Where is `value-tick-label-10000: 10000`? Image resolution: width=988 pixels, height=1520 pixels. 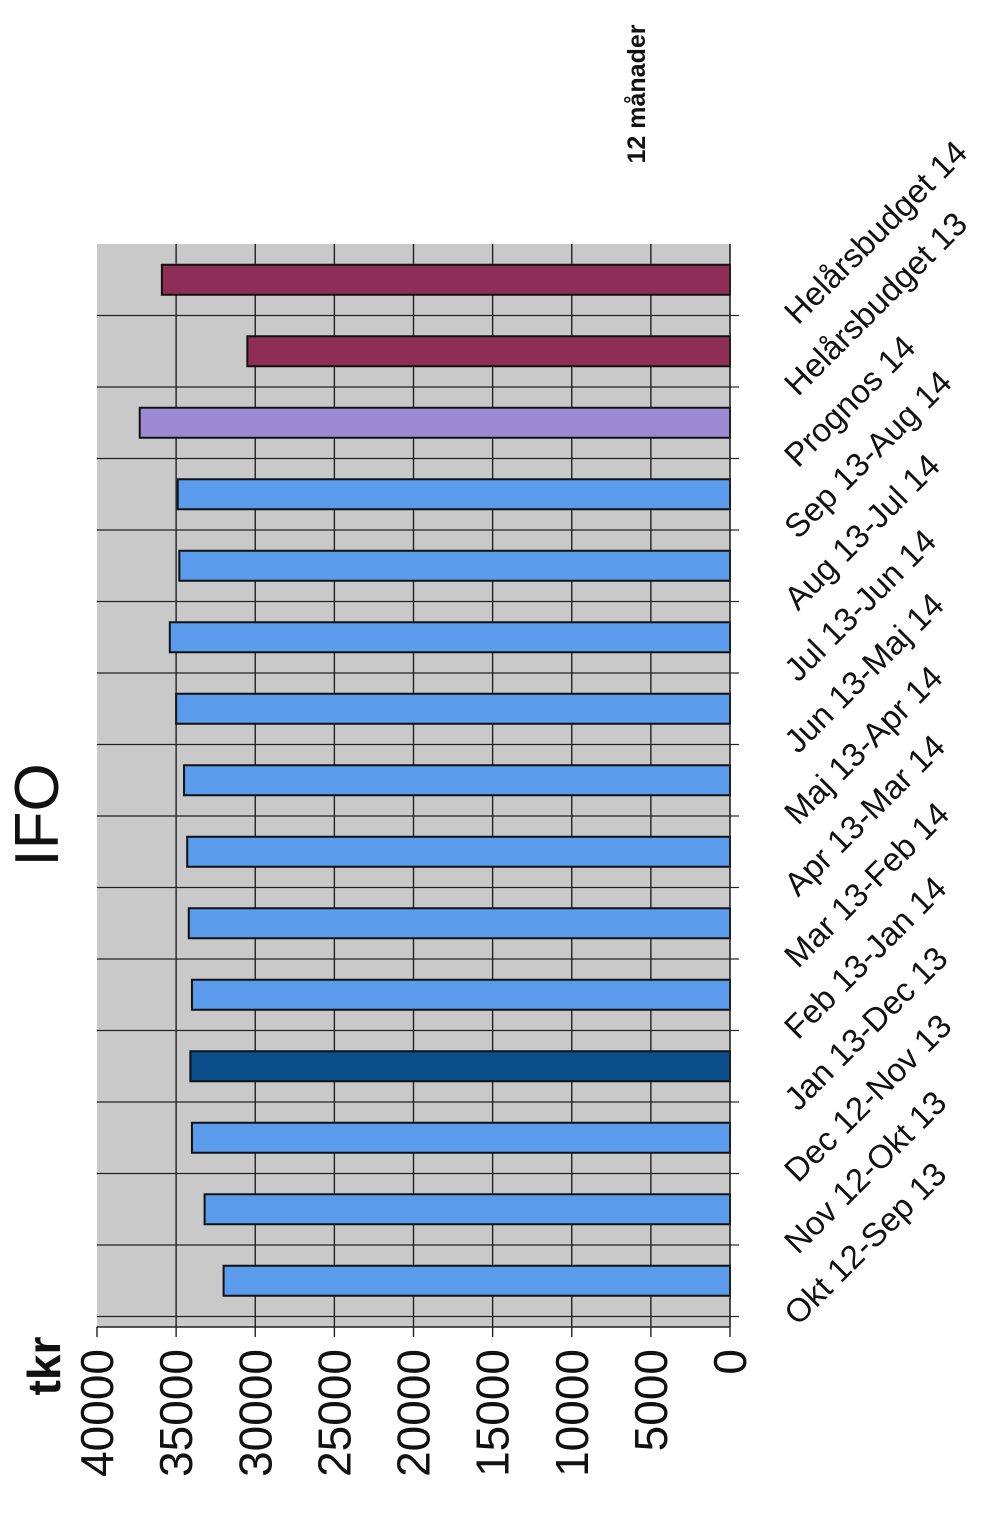 value-tick-label-10000: 10000 is located at coordinates (572, 1413).